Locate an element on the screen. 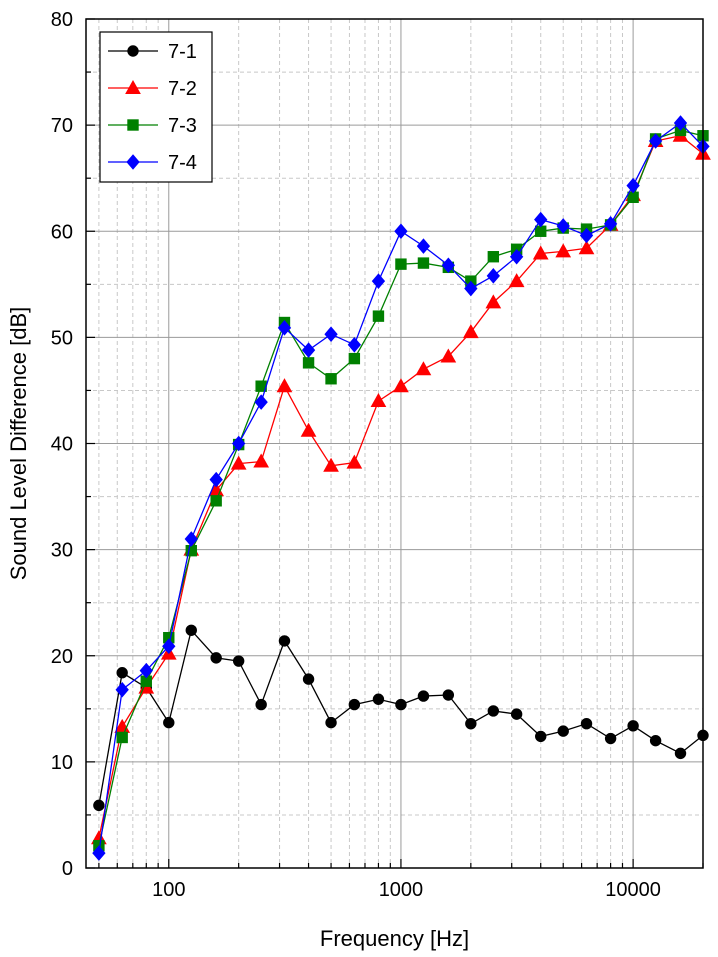 Image resolution: width=718 pixels, height=957 pixels. y-axis-tick-labels: 0 10 20 30 40 50 60 70 80 is located at coordinates (62, 444).